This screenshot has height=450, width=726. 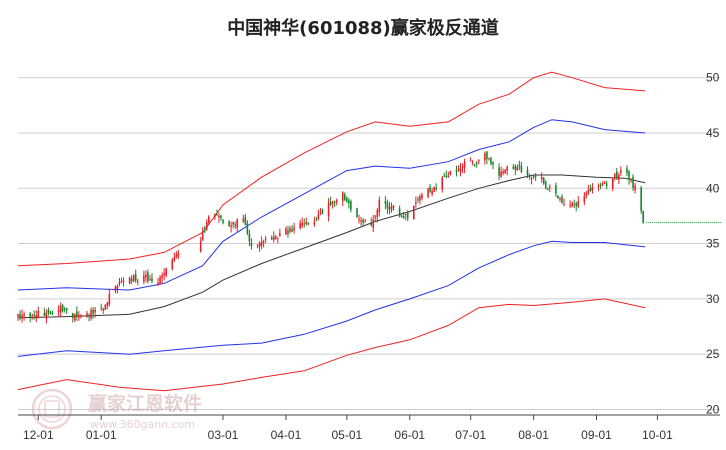 I want to click on y-tick-label: 30, so click(x=713, y=299).